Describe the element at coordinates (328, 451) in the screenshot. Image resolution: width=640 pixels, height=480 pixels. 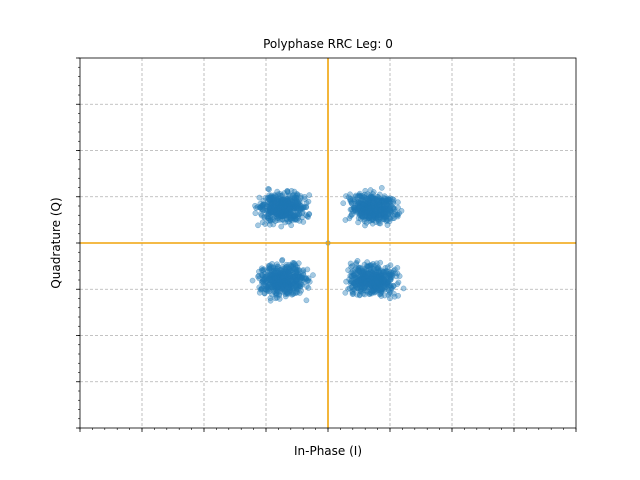
I see `x-axis-label: In-Phase (I)` at that location.